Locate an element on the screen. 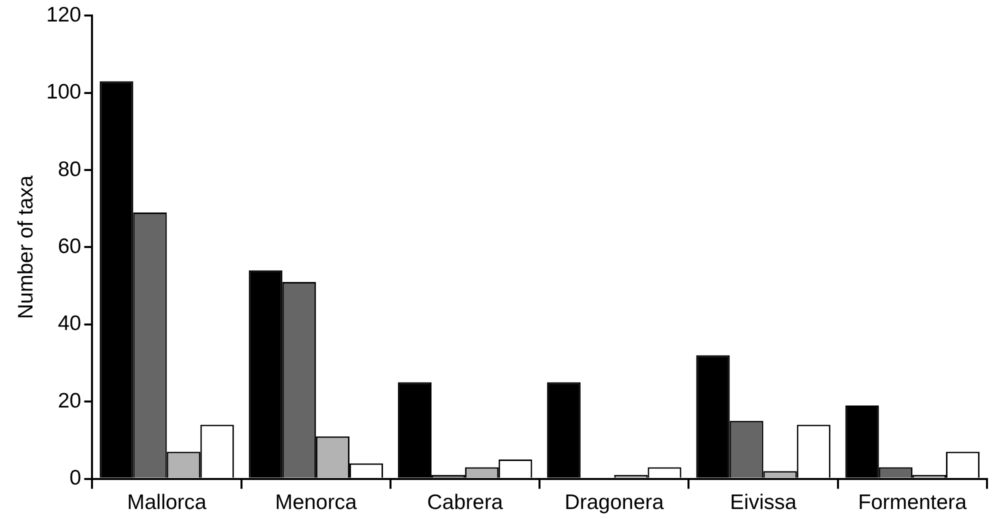 Image resolution: width=991 pixels, height=522 pixels. y-tick-label: 80 is located at coordinates (70, 169).